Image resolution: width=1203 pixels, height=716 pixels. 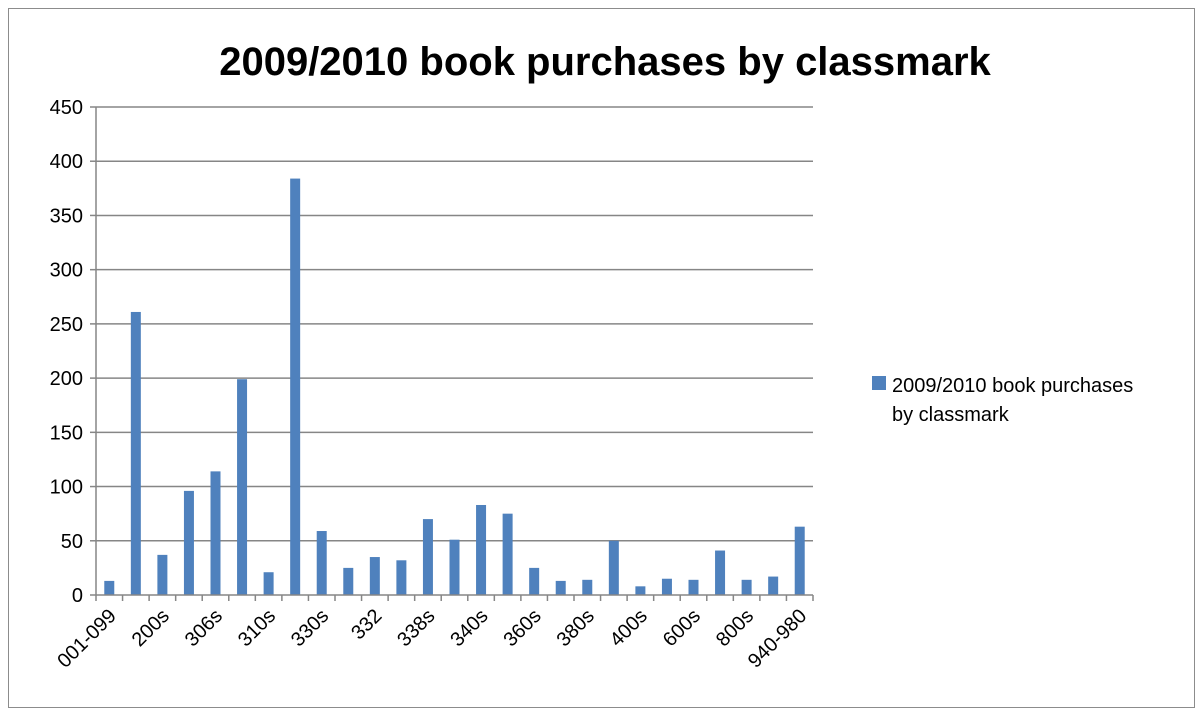 What do you see at coordinates (735, 628) in the screenshot?
I see `x-tick-label: 800s` at bounding box center [735, 628].